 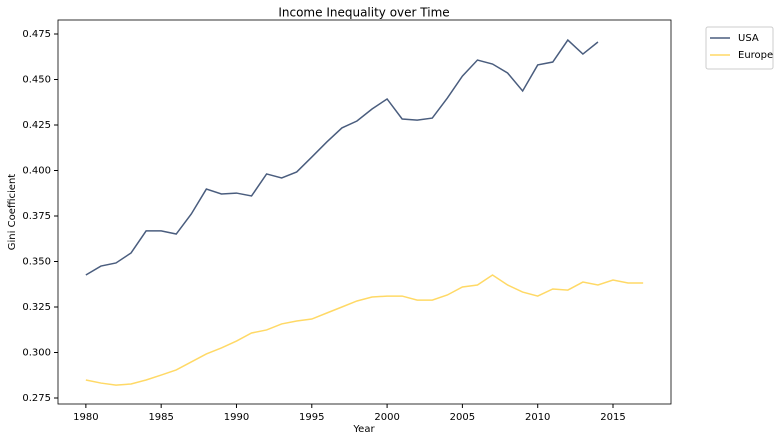 I want to click on y-tick-label: 0.425, so click(x=36, y=125).